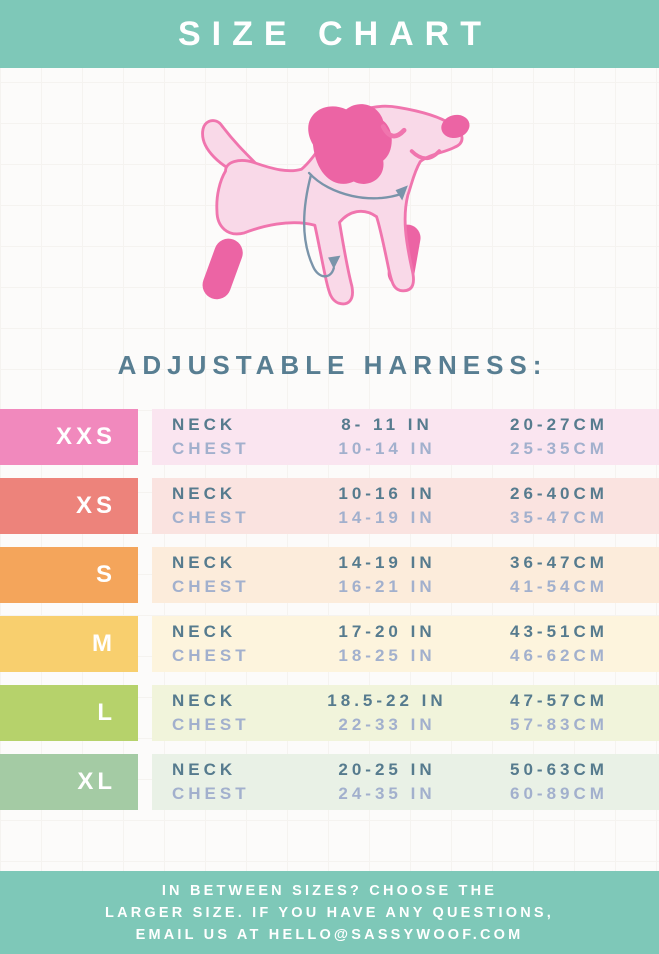 This screenshot has width=659, height=954. What do you see at coordinates (329, 934) in the screenshot?
I see `footer-line-3: EMAIL US AT HELLO@SASSYWOOF.COM` at bounding box center [329, 934].